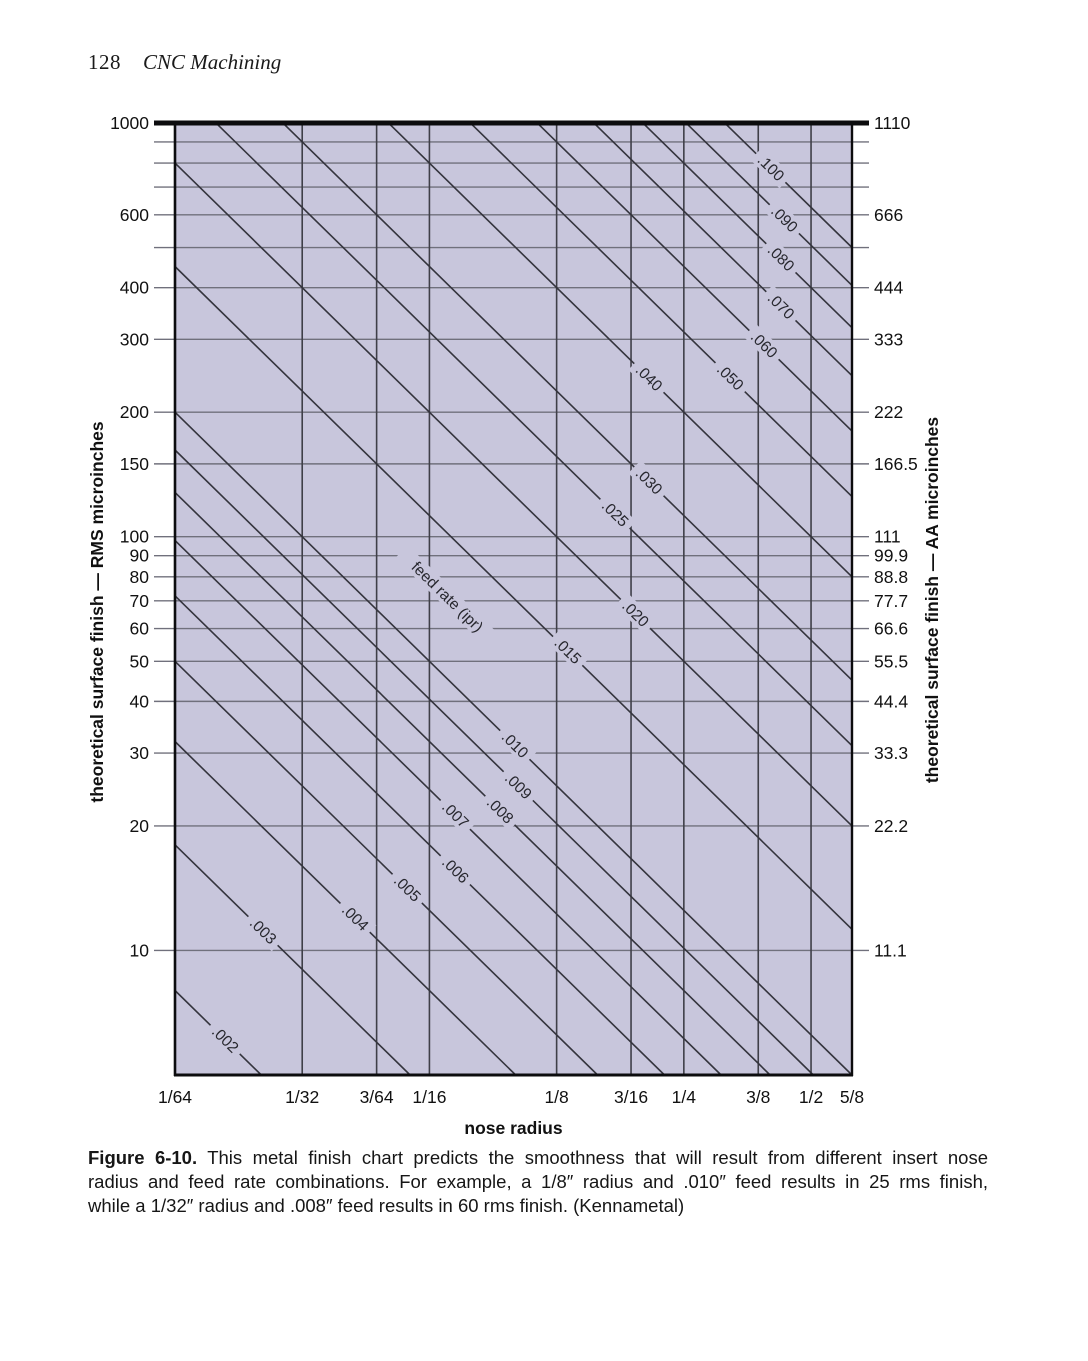  I want to click on y-tick-label-left: 10, so click(140, 950).